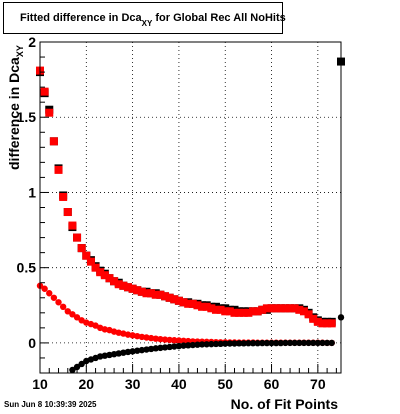  Describe the element at coordinates (81, 18) in the screenshot. I see `title-main: Fitted difference in Dca` at that location.